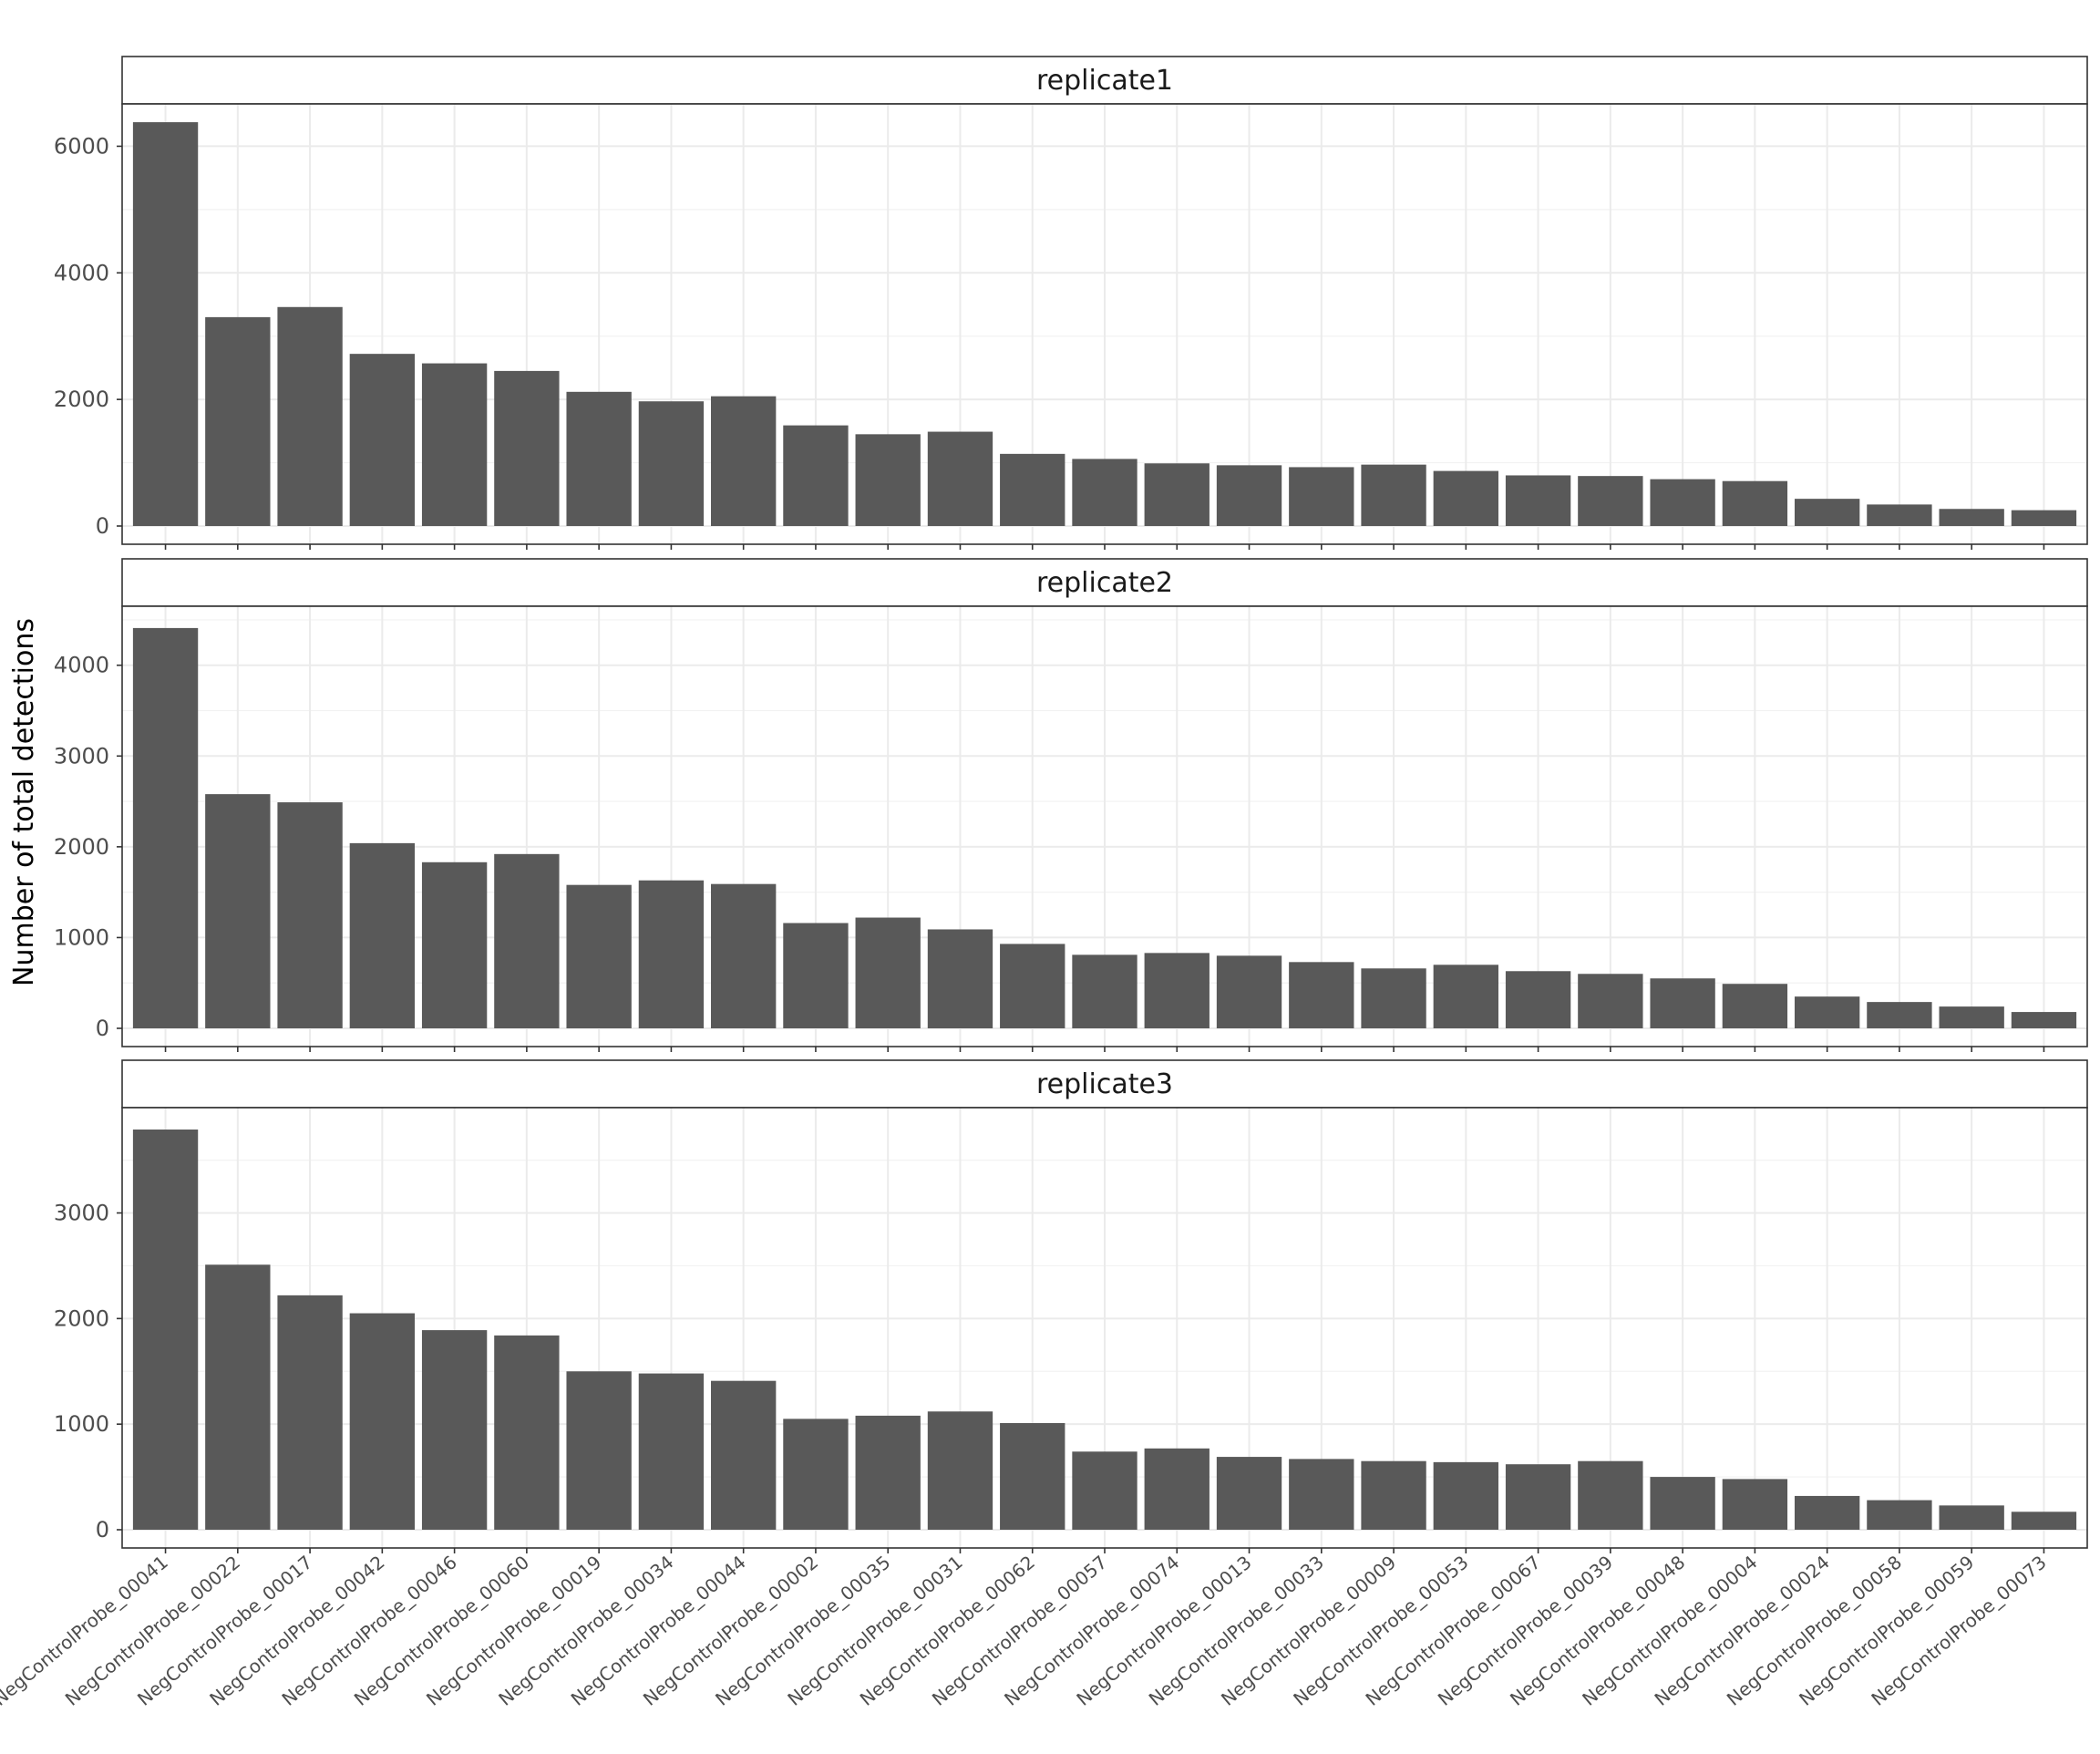 This screenshot has width=2100, height=1754. I want to click on facet-strip-label: replicate1, so click(1104, 81).